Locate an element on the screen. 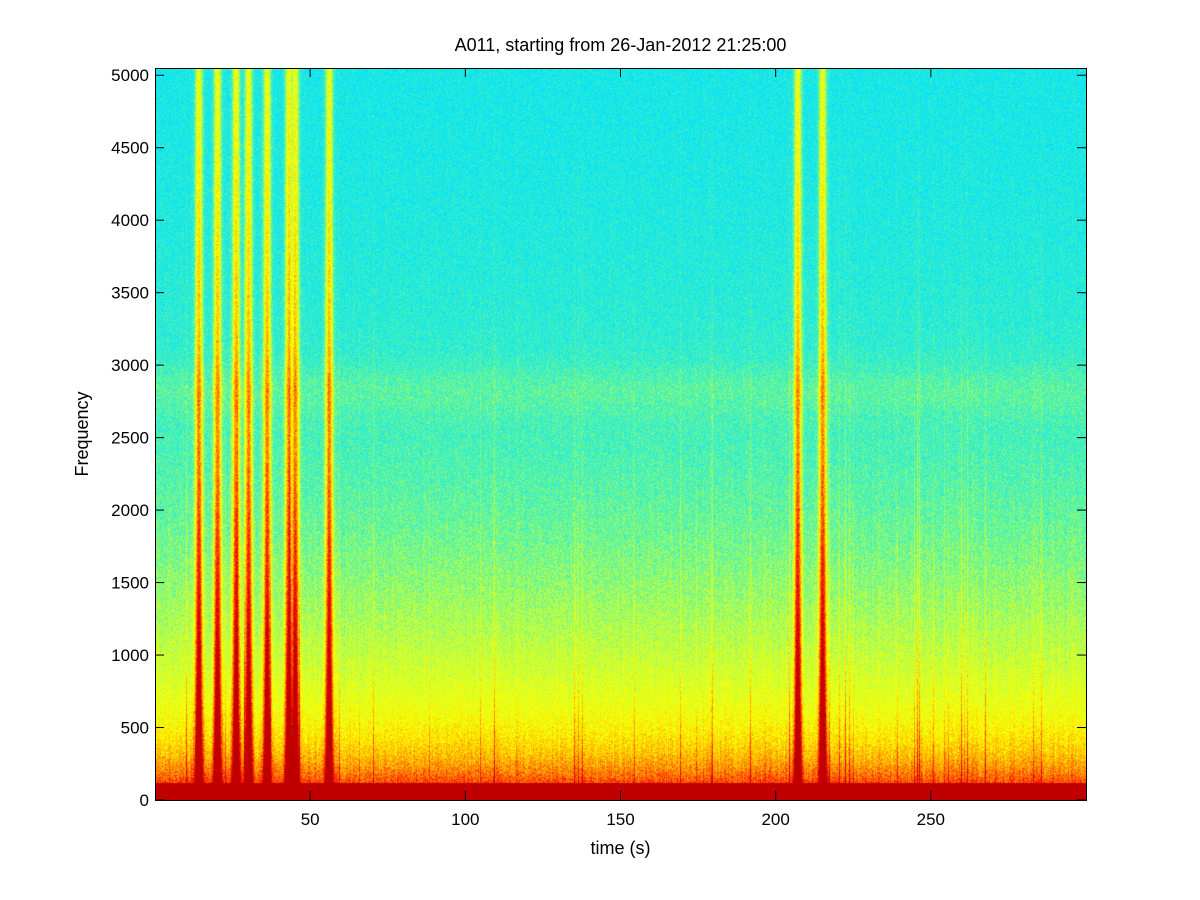  x-tick-label: 250 is located at coordinates (931, 819).